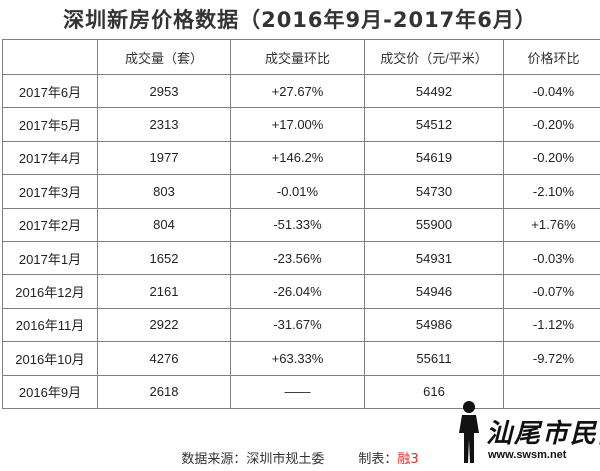  Describe the element at coordinates (164, 158) in the screenshot. I see `volume-cell: 1977` at that location.